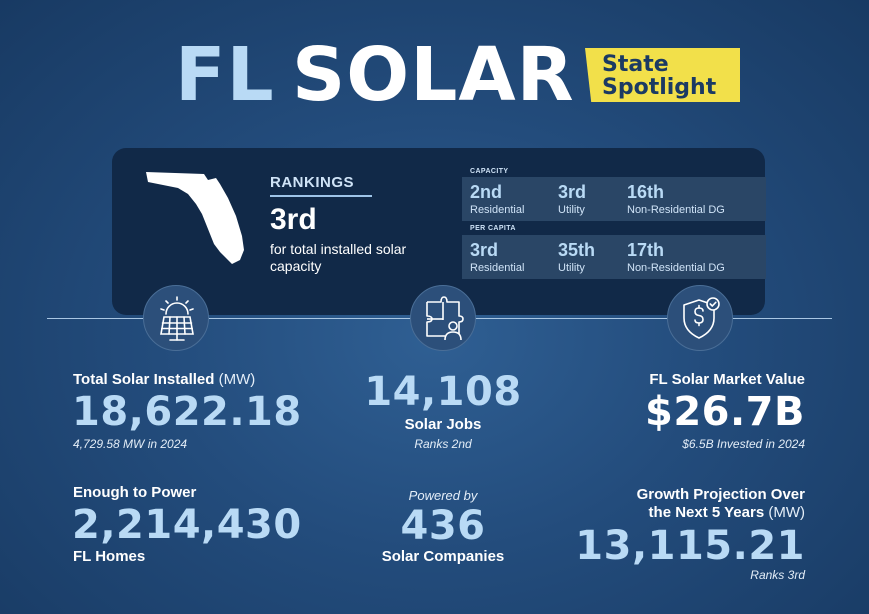 Image resolution: width=869 pixels, height=614 pixels. I want to click on overall-rank: 3rd, so click(293, 219).